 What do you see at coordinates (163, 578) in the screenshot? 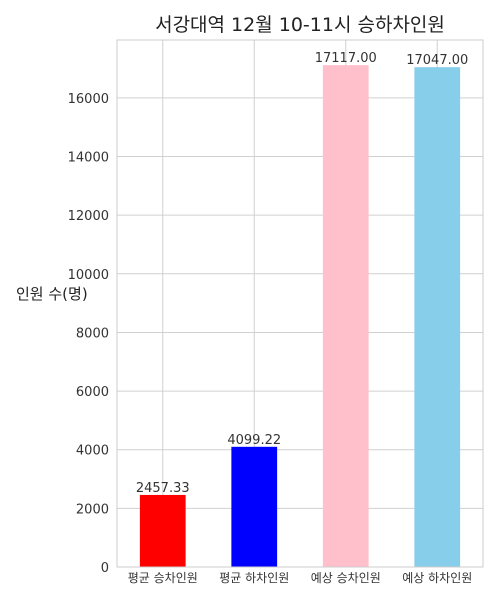
I see `x-tick-label: 평균 승차인원` at bounding box center [163, 578].